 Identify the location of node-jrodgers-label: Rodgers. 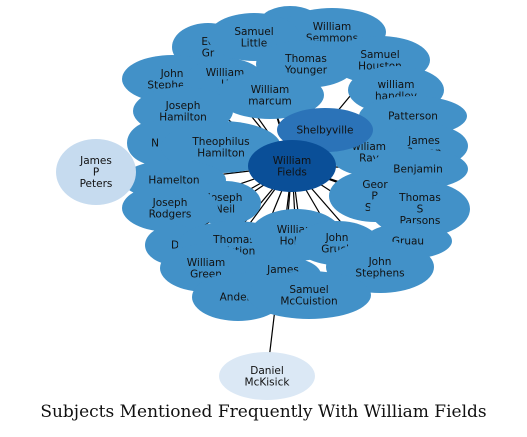
(170, 214).